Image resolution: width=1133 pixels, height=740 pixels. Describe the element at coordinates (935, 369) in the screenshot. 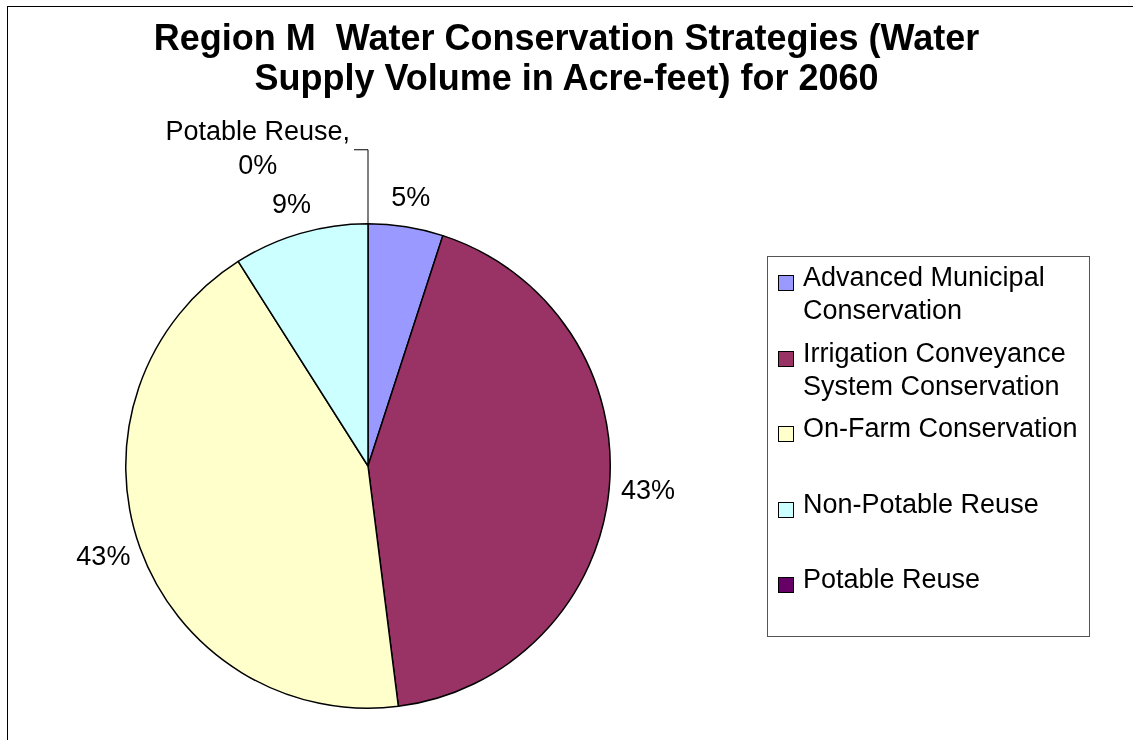

I see `legend-label: Irrigation Conveyance System Conservation` at that location.